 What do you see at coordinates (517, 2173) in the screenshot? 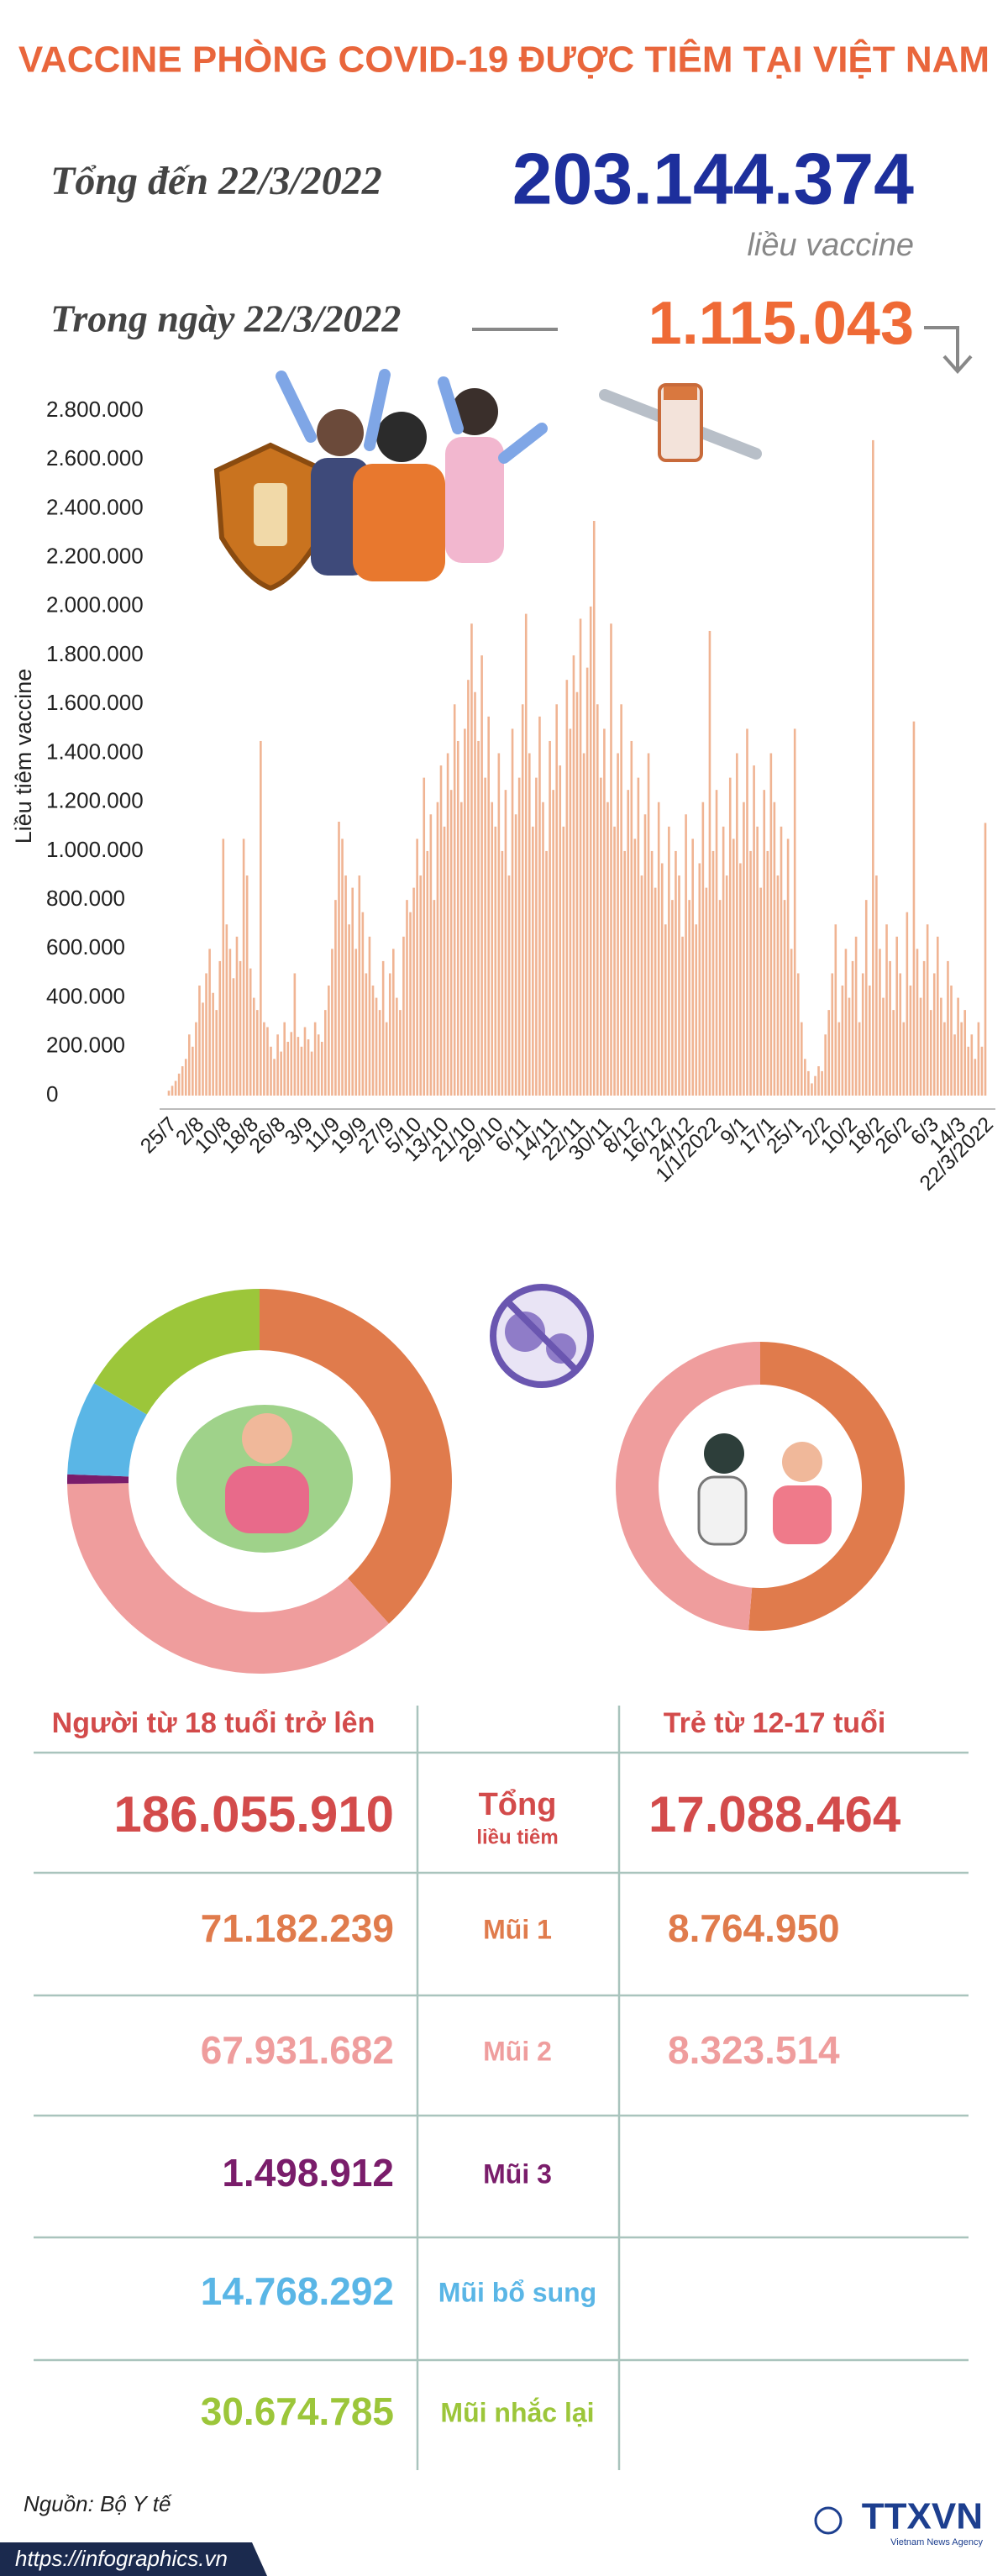
I see `row-label: Mũi 3` at bounding box center [517, 2173].